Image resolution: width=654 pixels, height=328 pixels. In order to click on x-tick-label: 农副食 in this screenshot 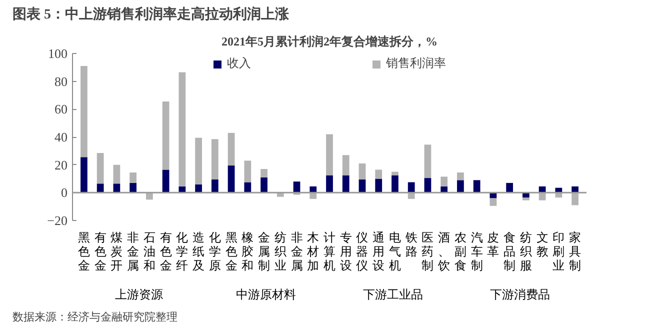, I will do `click(460, 251)`.